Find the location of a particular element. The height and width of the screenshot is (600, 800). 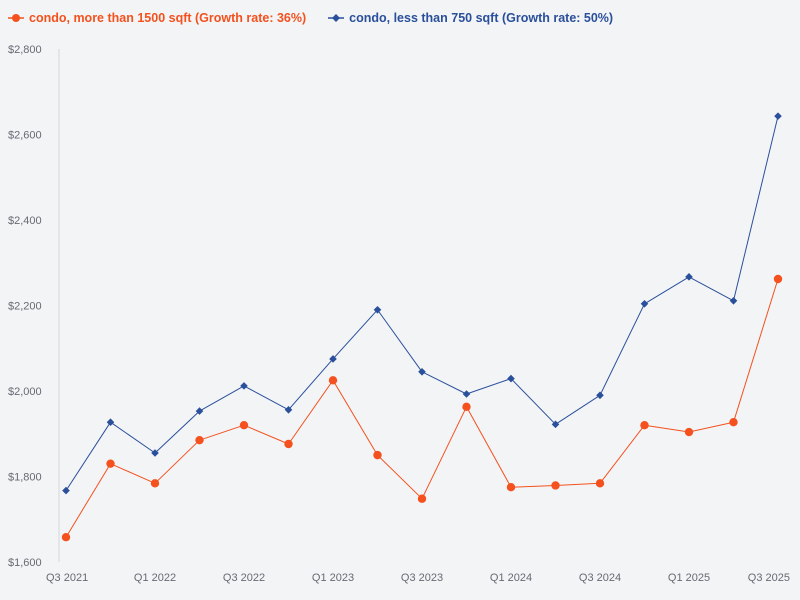

circle-marker-icon is located at coordinates (16, 18).